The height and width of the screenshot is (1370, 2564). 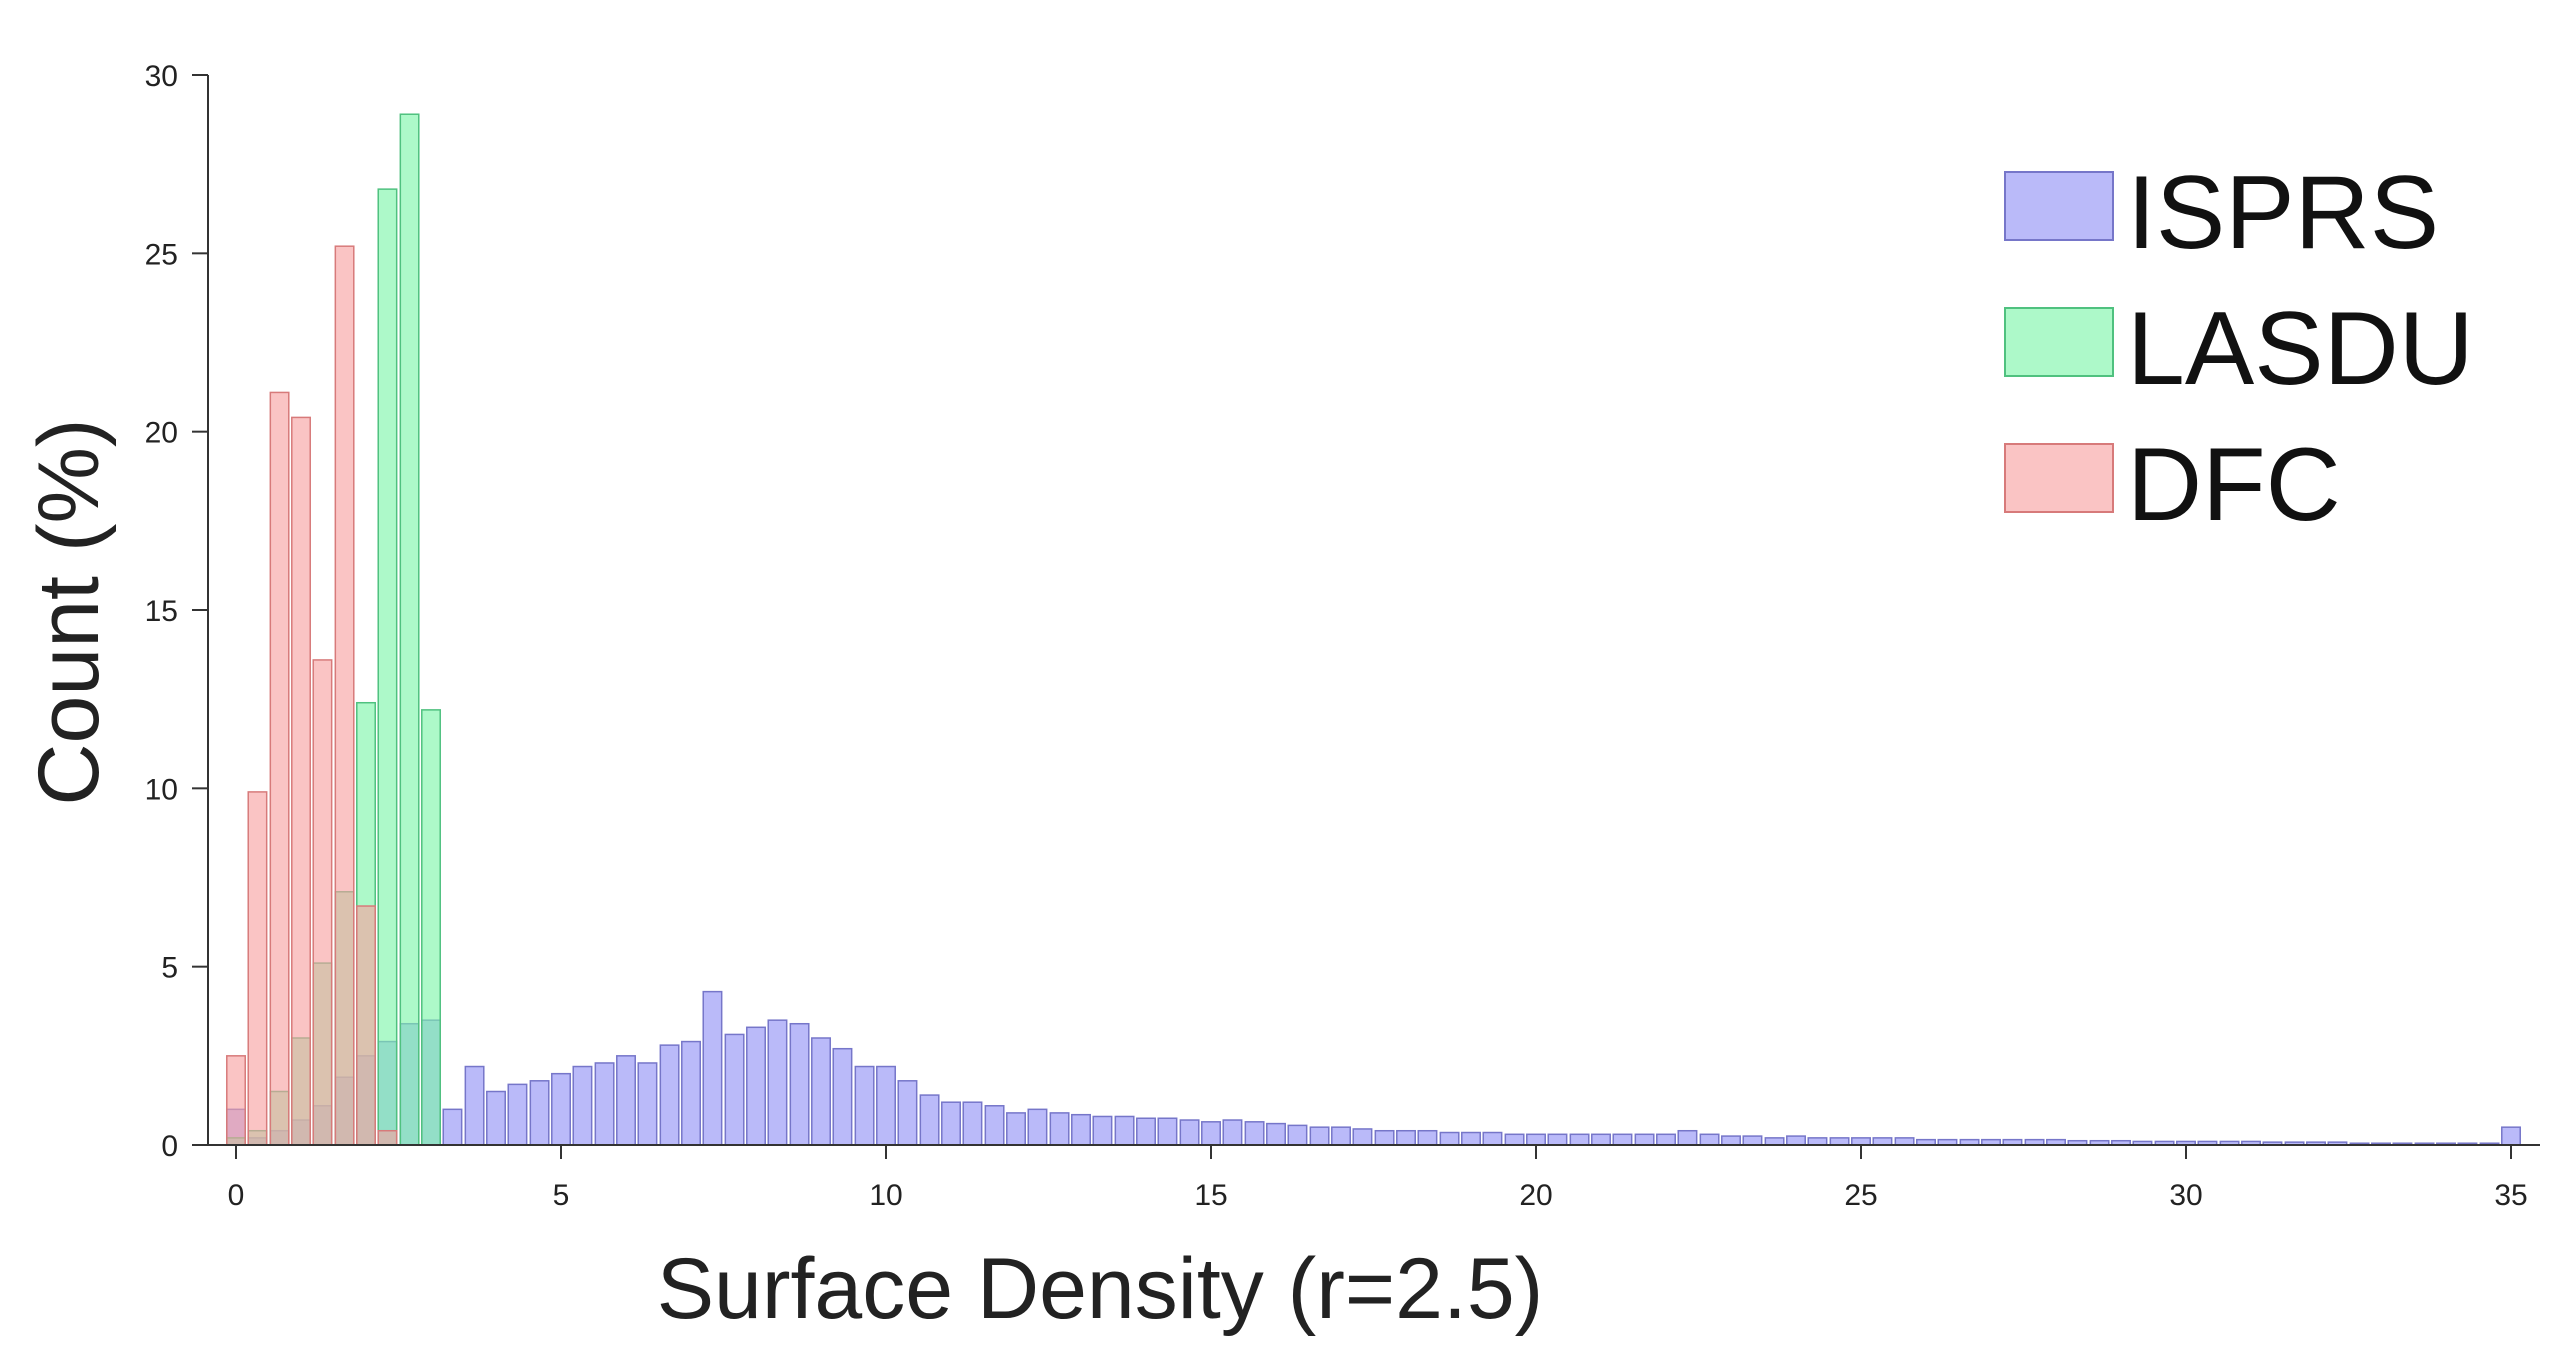 What do you see at coordinates (161, 433) in the screenshot?
I see `y-tick-label-20: 20` at bounding box center [161, 433].